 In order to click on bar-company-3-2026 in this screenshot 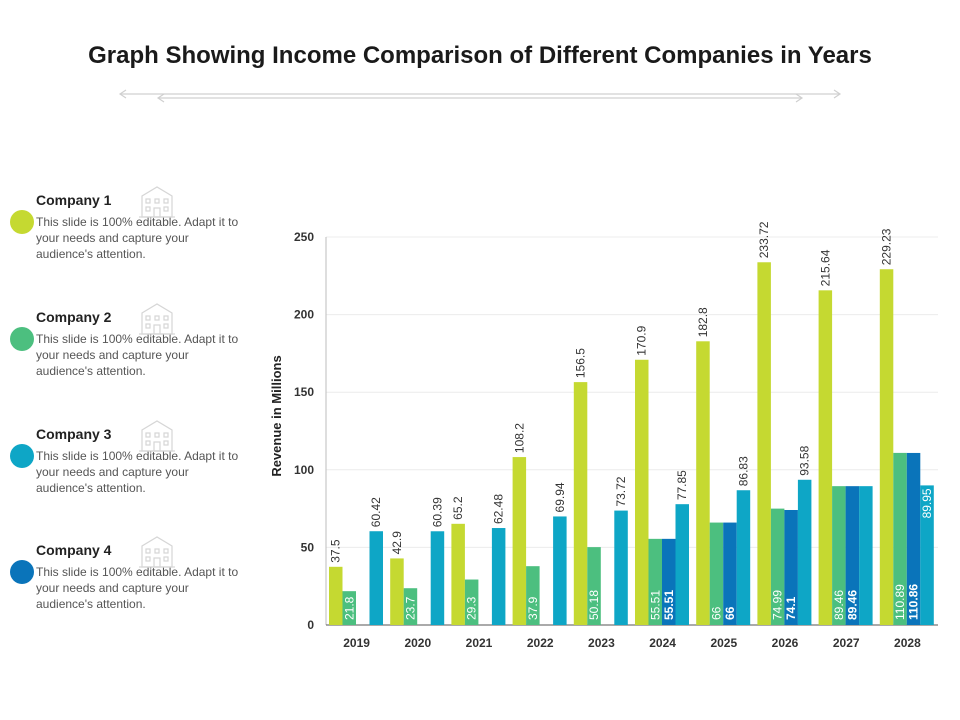, I will do `click(804, 552)`.